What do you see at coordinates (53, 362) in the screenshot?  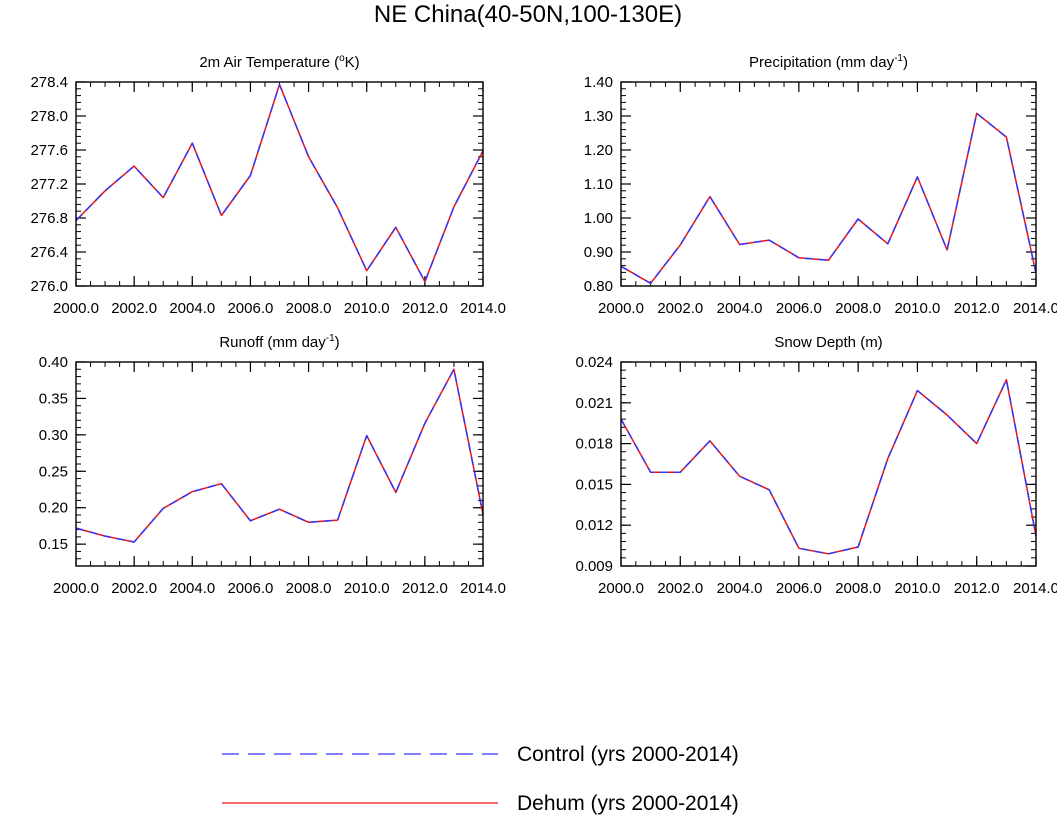 I see `y-tick-label: 0.40` at bounding box center [53, 362].